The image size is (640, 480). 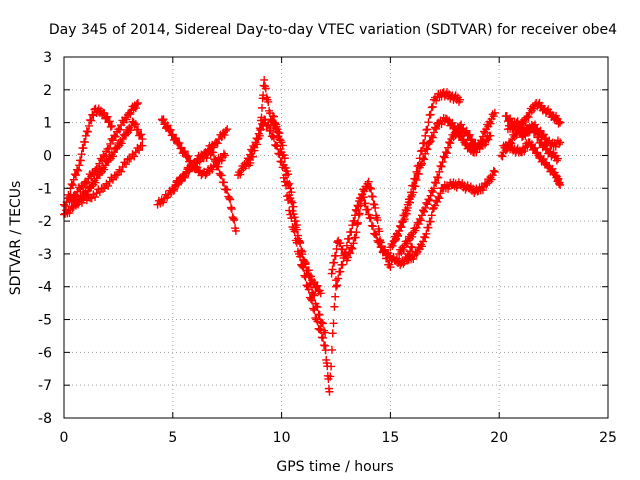 What do you see at coordinates (47, 124) in the screenshot?
I see `y-tick-label: 1` at bounding box center [47, 124].